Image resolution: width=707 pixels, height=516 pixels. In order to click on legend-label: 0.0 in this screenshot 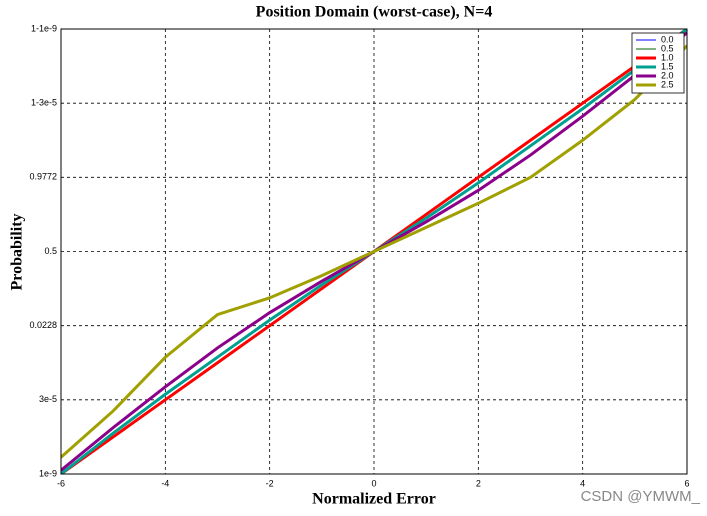, I will do `click(667, 39)`.